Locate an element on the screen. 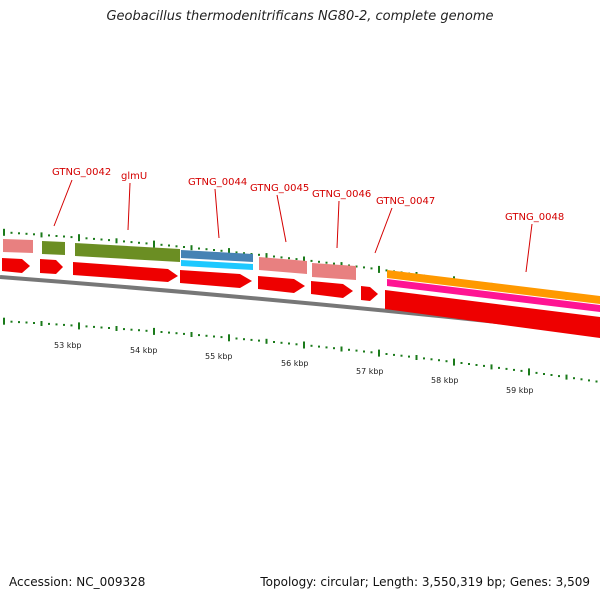 This screenshot has width=600, height=600. cds-track is located at coordinates (301, 298).